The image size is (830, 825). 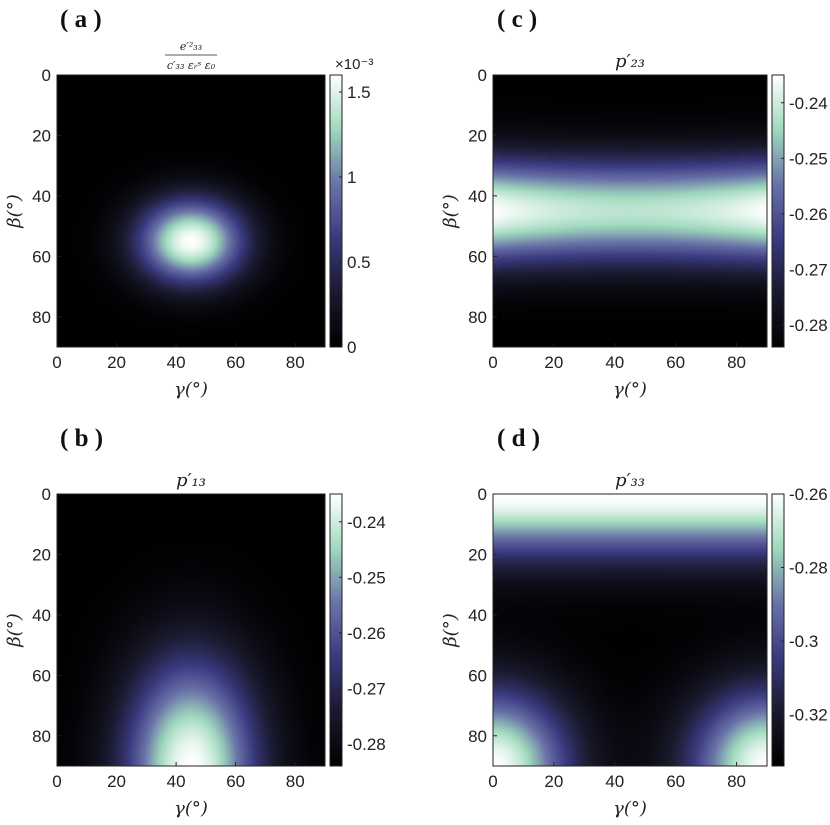 I want to click on y-tick-label-d: 40, so click(x=477, y=615).